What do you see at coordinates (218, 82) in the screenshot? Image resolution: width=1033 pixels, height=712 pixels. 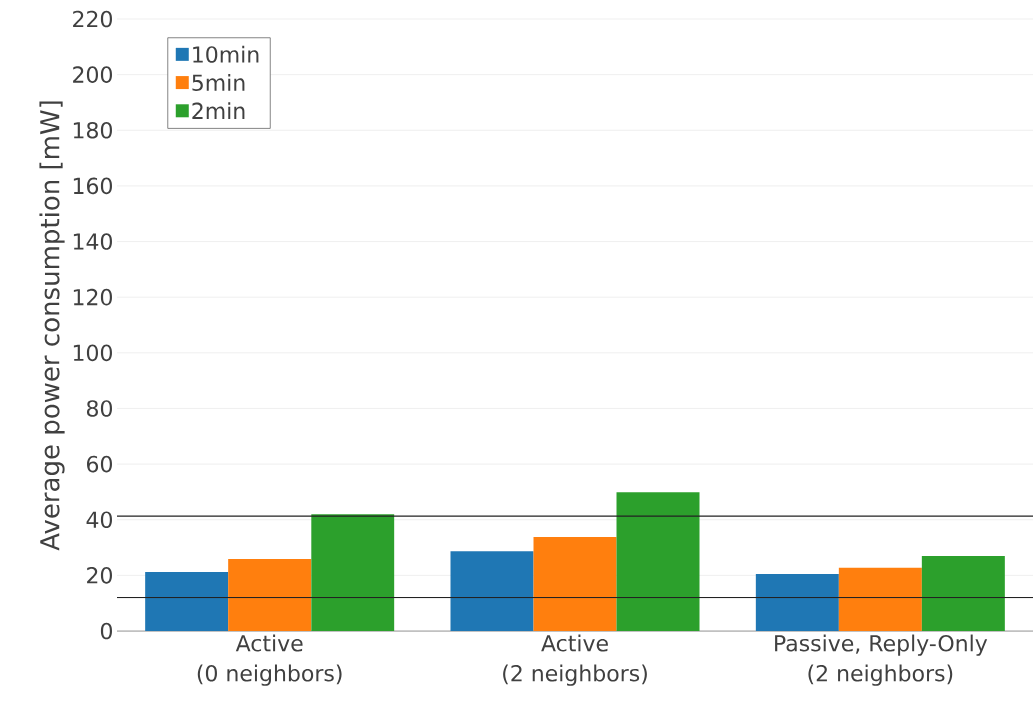 I see `legend-label: 5min` at bounding box center [218, 82].